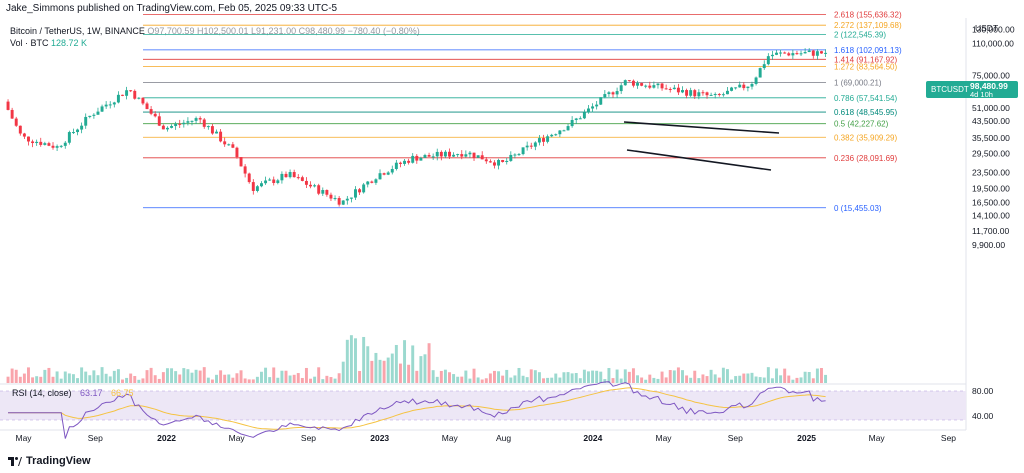 The width and height of the screenshot is (1024, 473). What do you see at coordinates (77, 31) in the screenshot?
I see `symbol-name: Bitcoin / TetherUS, 1W, BINANCE` at bounding box center [77, 31].